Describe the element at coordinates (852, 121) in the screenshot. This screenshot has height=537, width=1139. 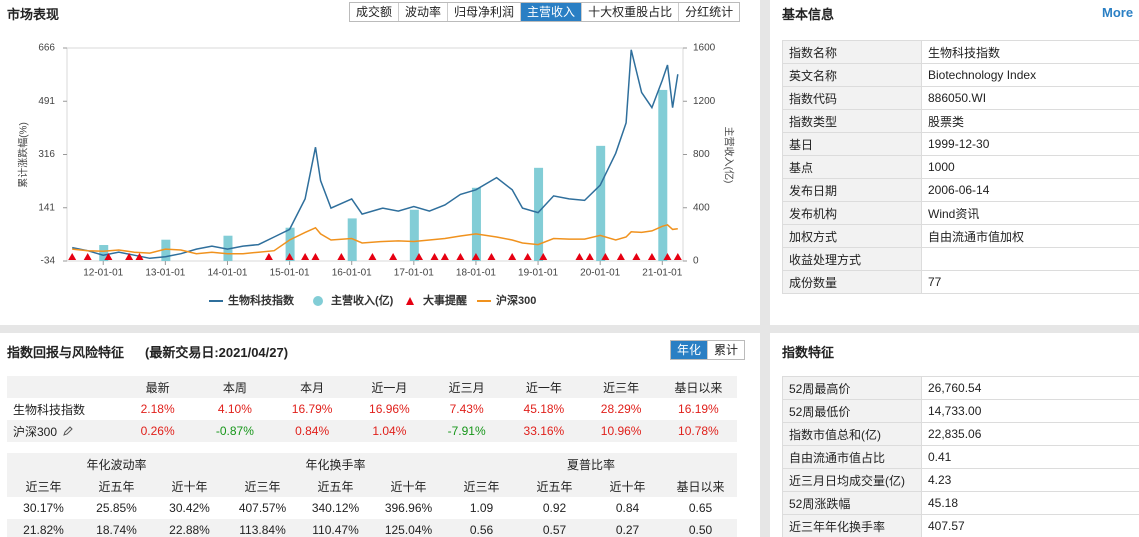
I see `label-cell: 指数类型` at that location.